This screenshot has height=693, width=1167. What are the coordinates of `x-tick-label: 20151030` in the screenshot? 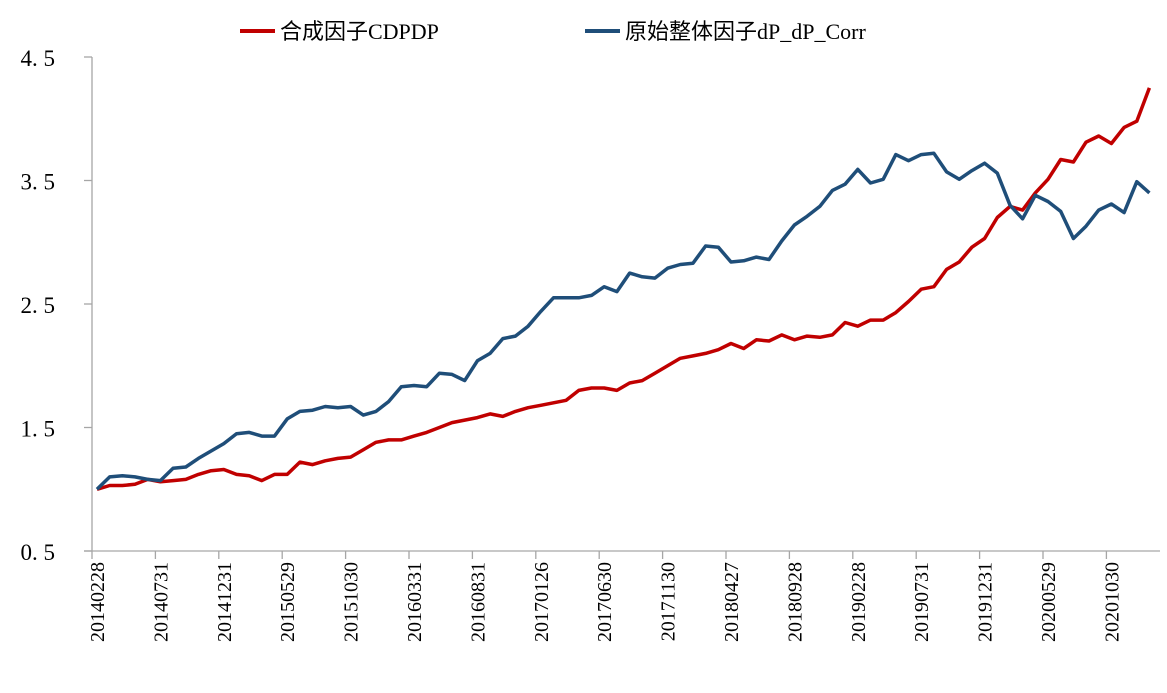 It's located at (352, 602).